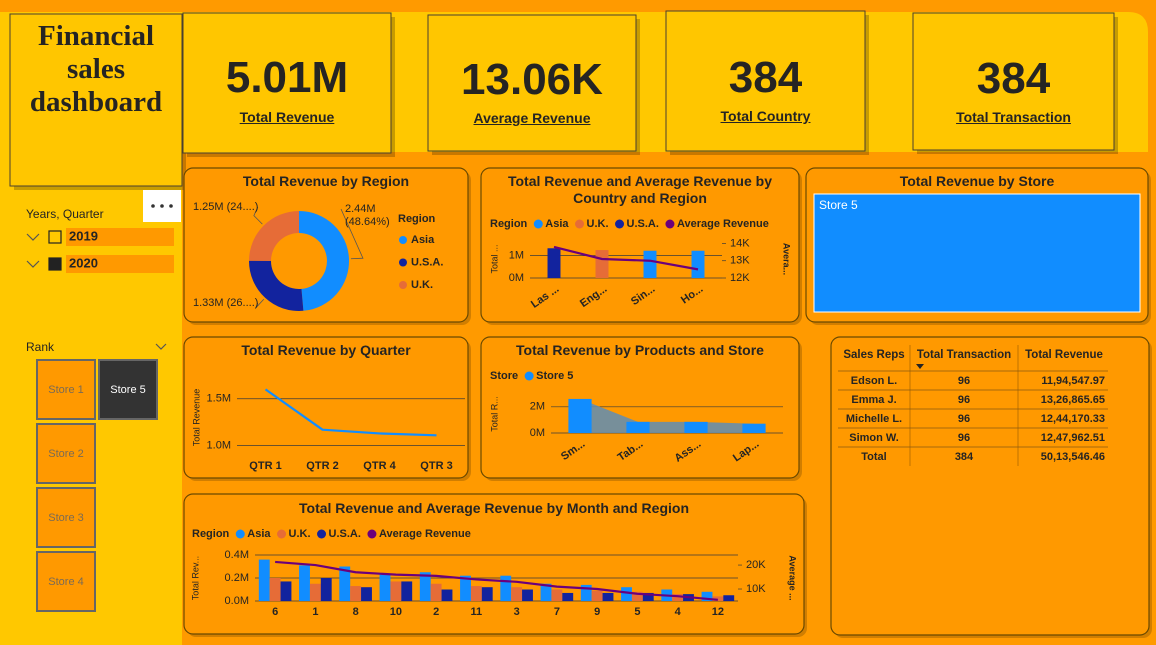 The image size is (1156, 645). What do you see at coordinates (874, 419) in the screenshot?
I see `table-cell: Michelle L.` at bounding box center [874, 419].